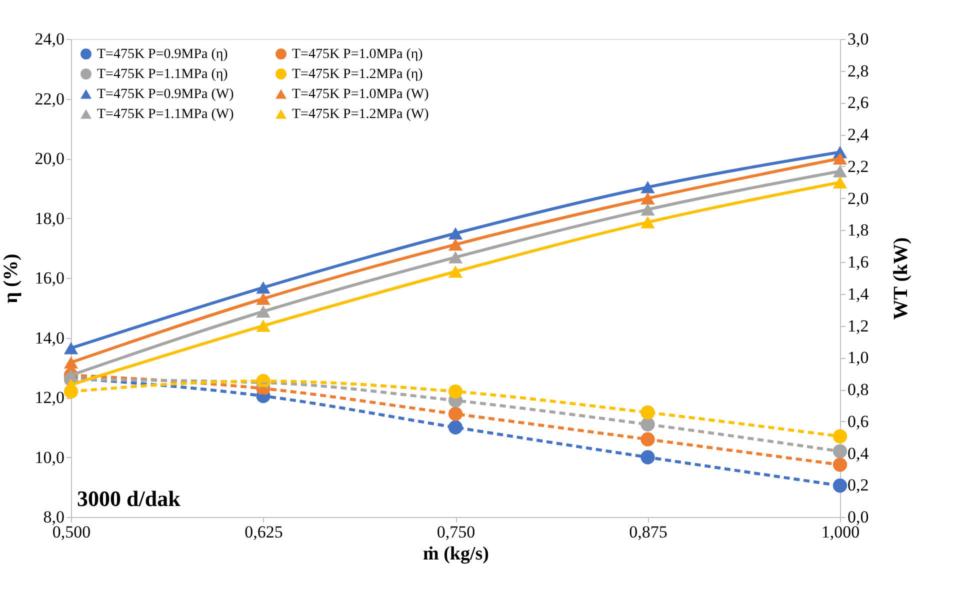 The width and height of the screenshot is (977, 590). I want to click on y-tick-label: 8,0, so click(53, 517).